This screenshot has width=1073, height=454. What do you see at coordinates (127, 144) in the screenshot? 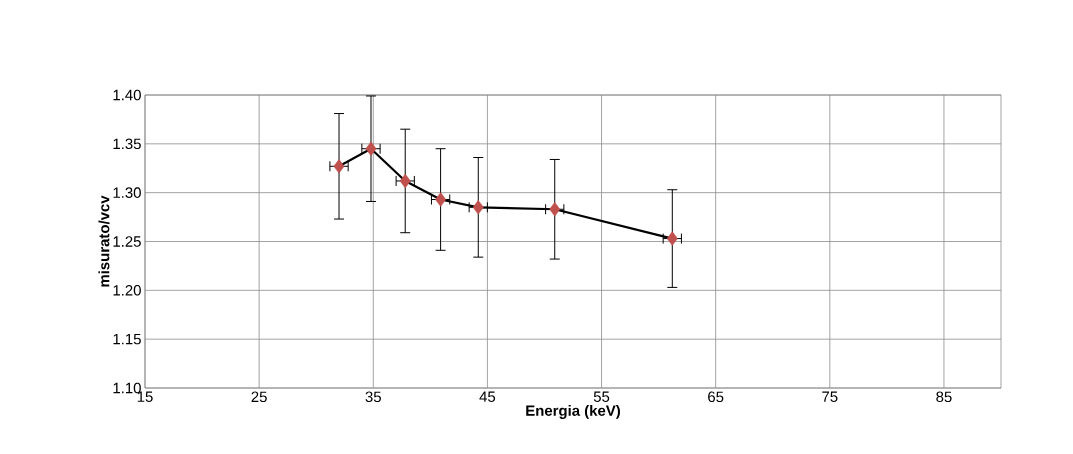
I see `y-tick-label: 1.35` at bounding box center [127, 144].